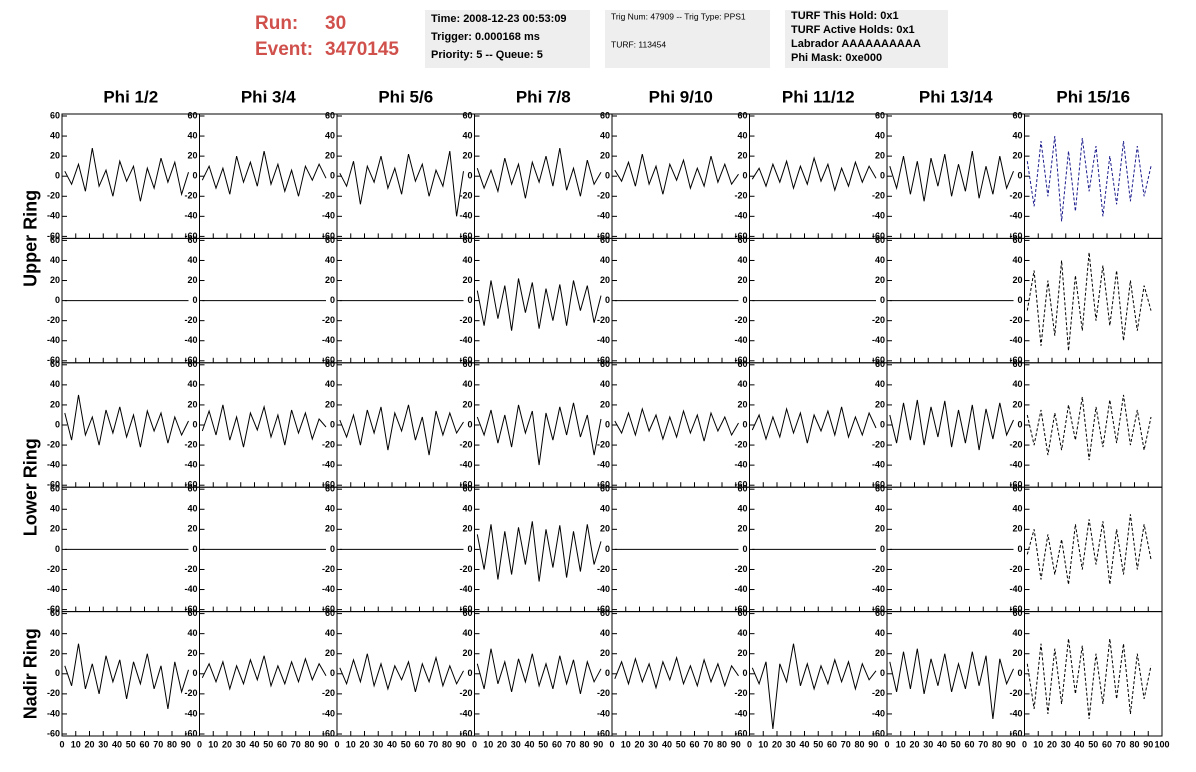 This screenshot has width=1196, height=772. Describe the element at coordinates (749, 744) in the screenshot. I see `x-tick-label: 0` at that location.